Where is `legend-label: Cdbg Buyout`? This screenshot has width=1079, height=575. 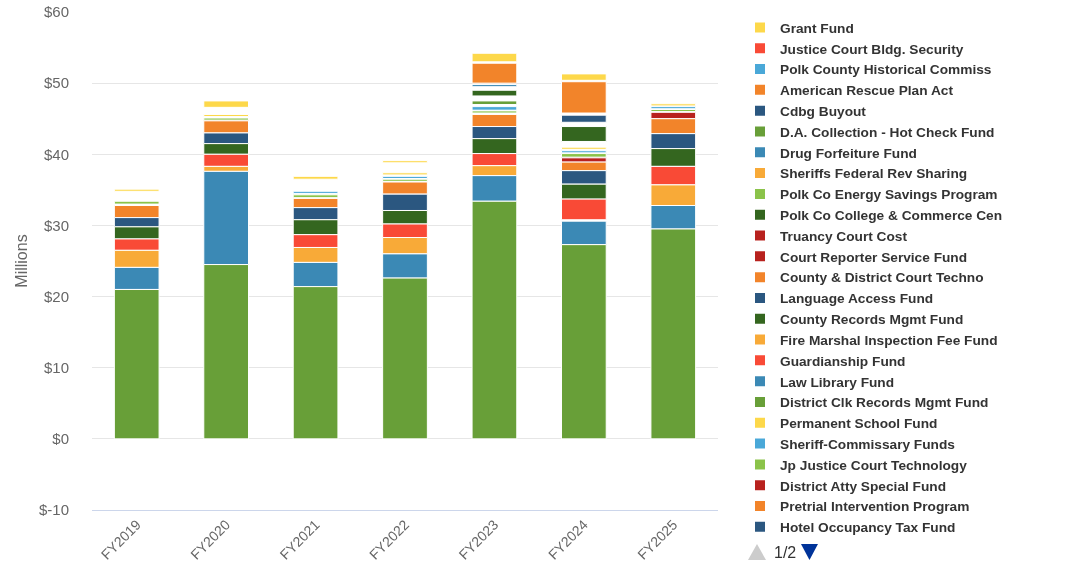
legend-label: Cdbg Buyout is located at coordinates (823, 111).